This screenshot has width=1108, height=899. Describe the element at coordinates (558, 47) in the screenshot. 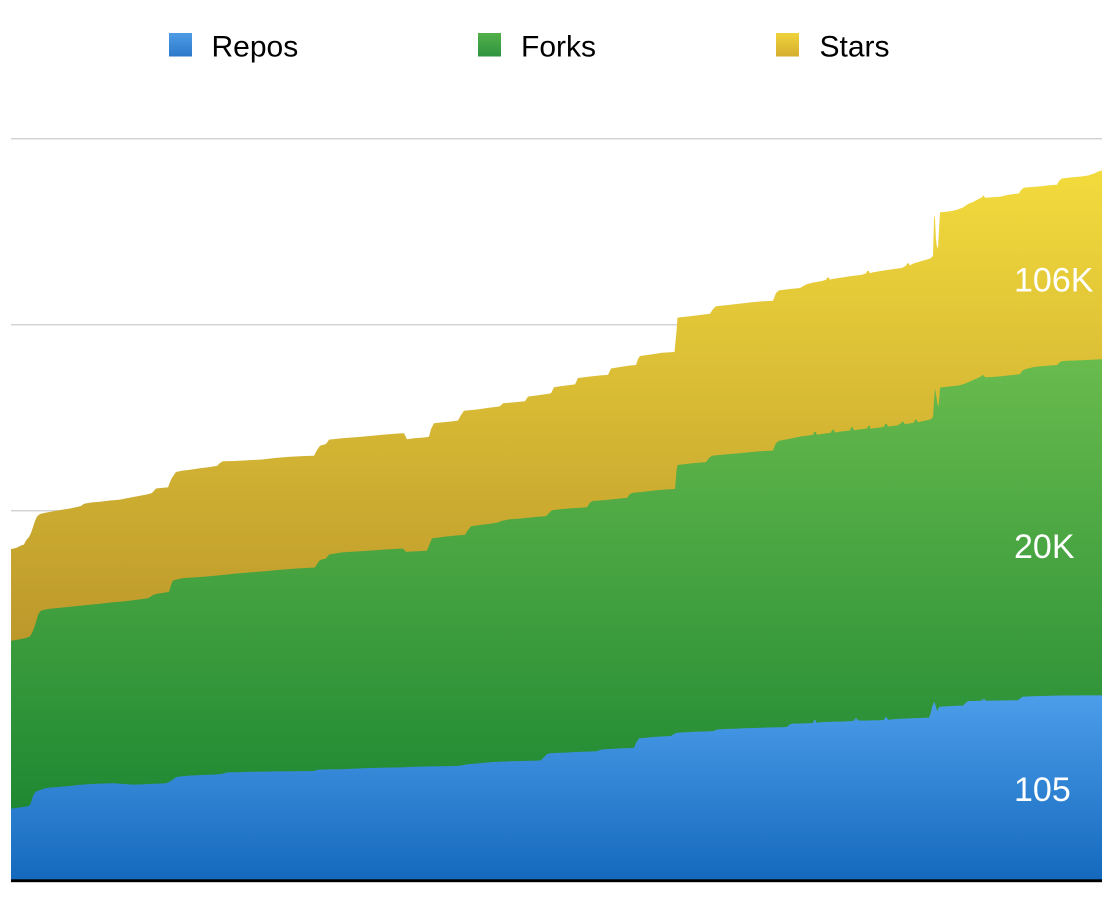

I see `svg-text: Forks` at that location.